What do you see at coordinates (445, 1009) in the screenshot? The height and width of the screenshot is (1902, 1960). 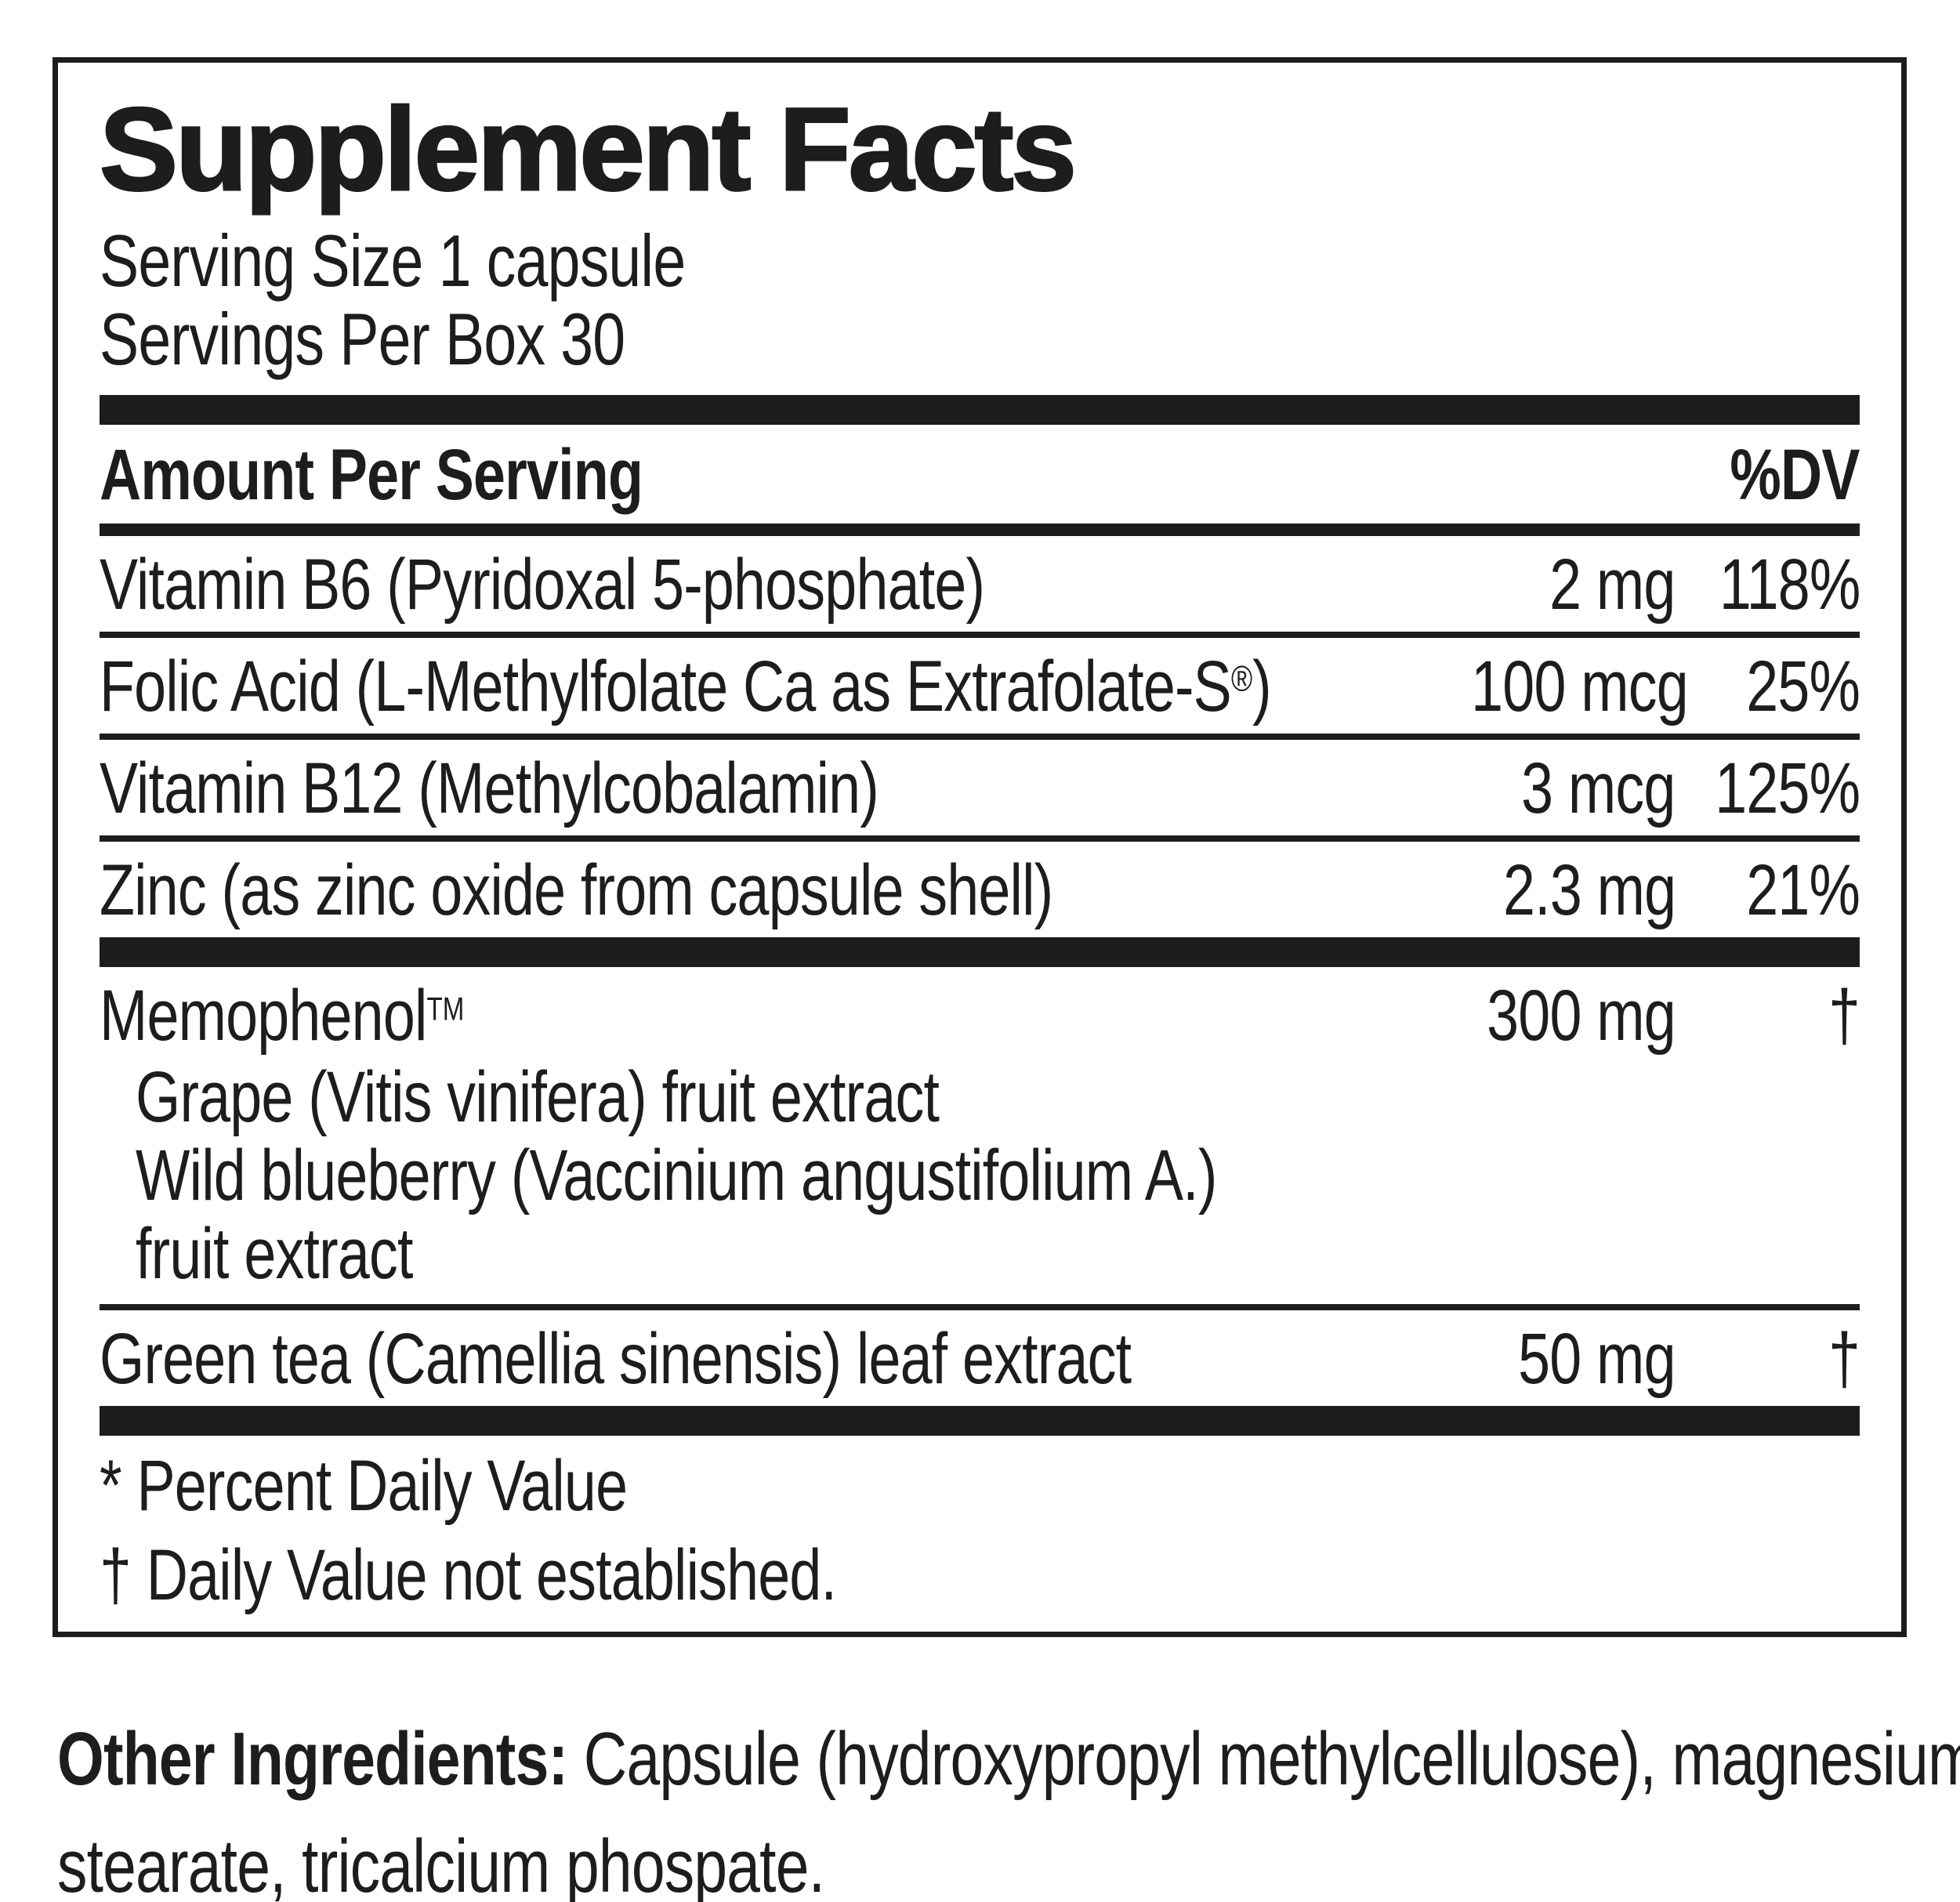 I see `trademark-symbol: TM` at bounding box center [445, 1009].